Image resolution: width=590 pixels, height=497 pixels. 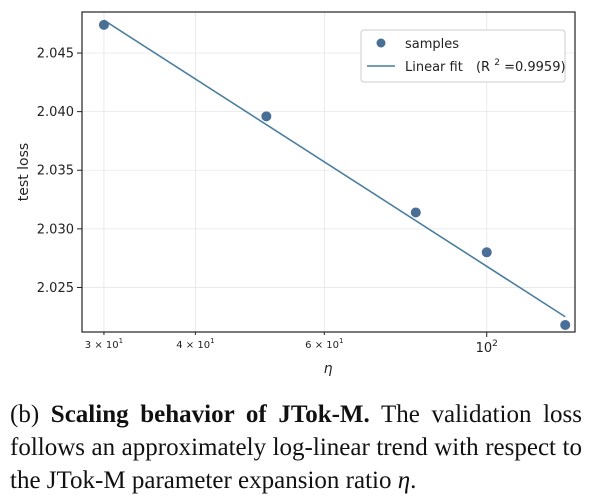 I want to click on x-tick-label: 4 × 10¹, so click(x=195, y=344).